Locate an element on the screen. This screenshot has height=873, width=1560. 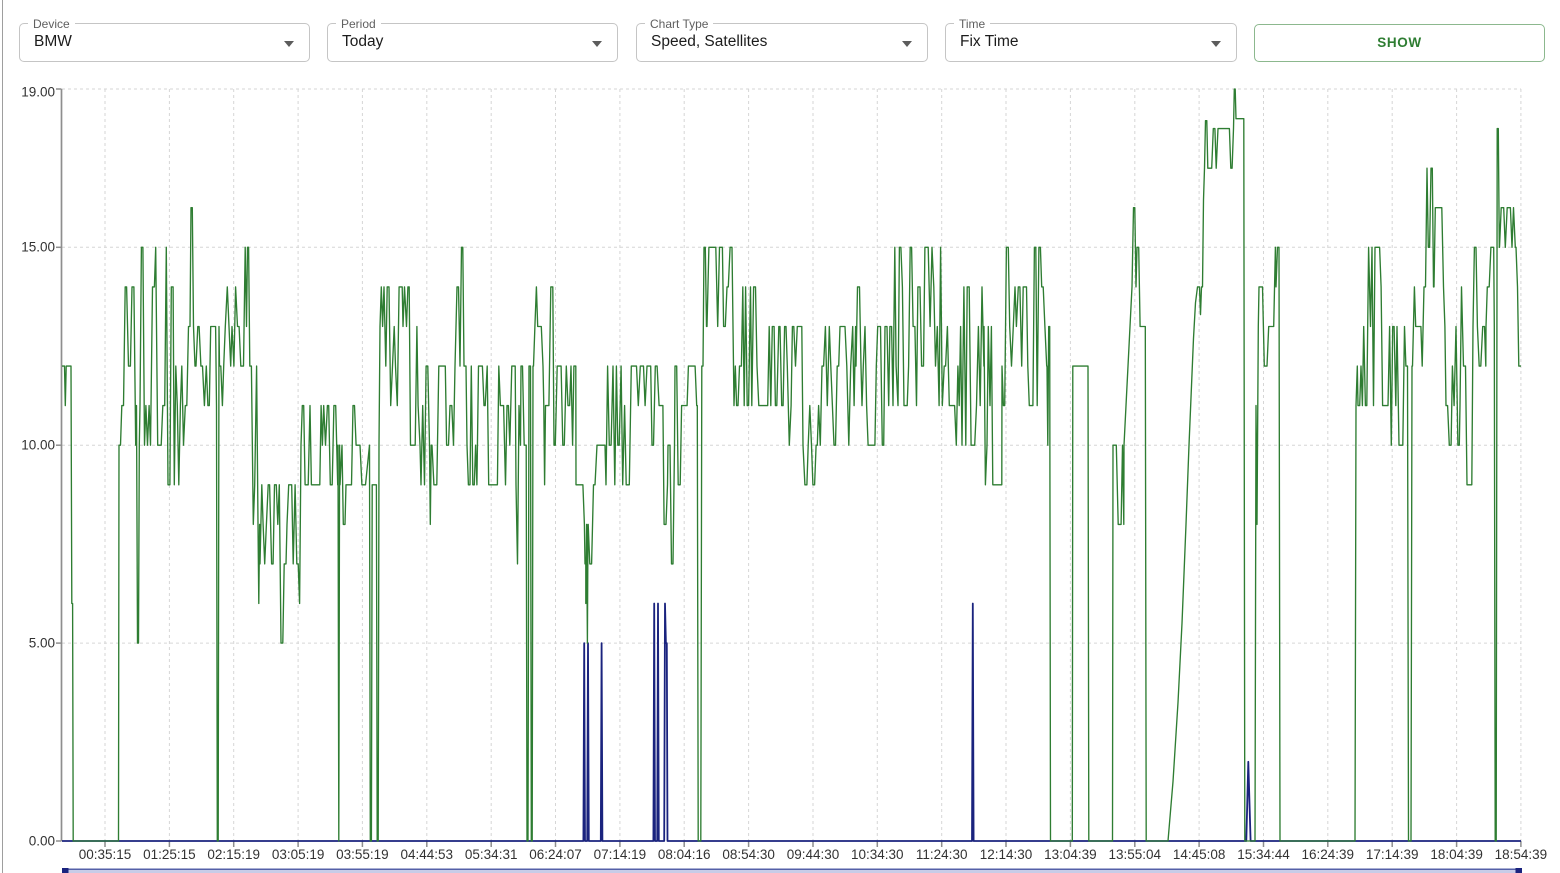
svg-text: 11:24:30 is located at coordinates (942, 854).